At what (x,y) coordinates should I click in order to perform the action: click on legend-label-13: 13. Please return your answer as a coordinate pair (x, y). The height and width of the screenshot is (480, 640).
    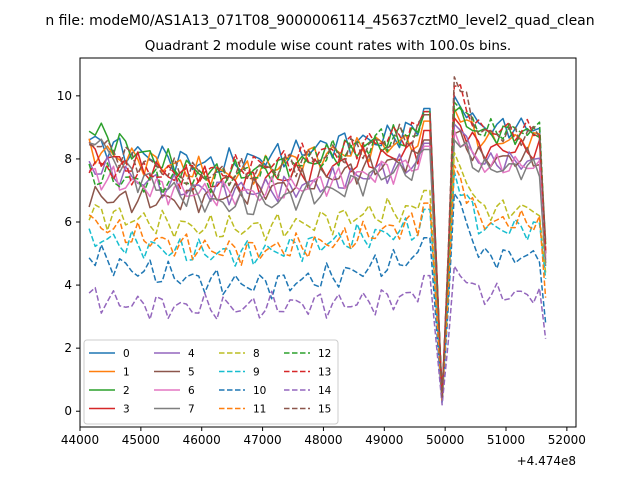
    Looking at the image, I should click on (324, 373).